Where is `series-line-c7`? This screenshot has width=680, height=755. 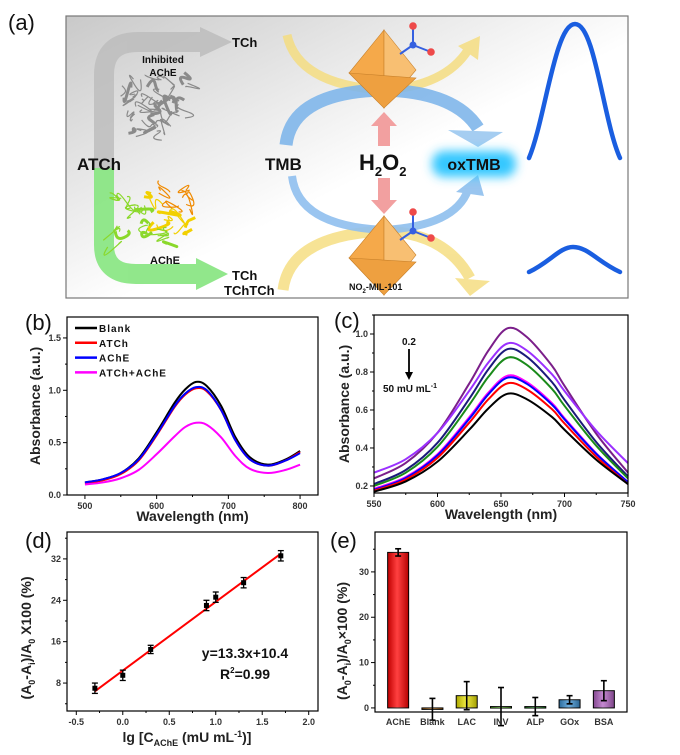
series-line-c7 is located at coordinates (501, 436).